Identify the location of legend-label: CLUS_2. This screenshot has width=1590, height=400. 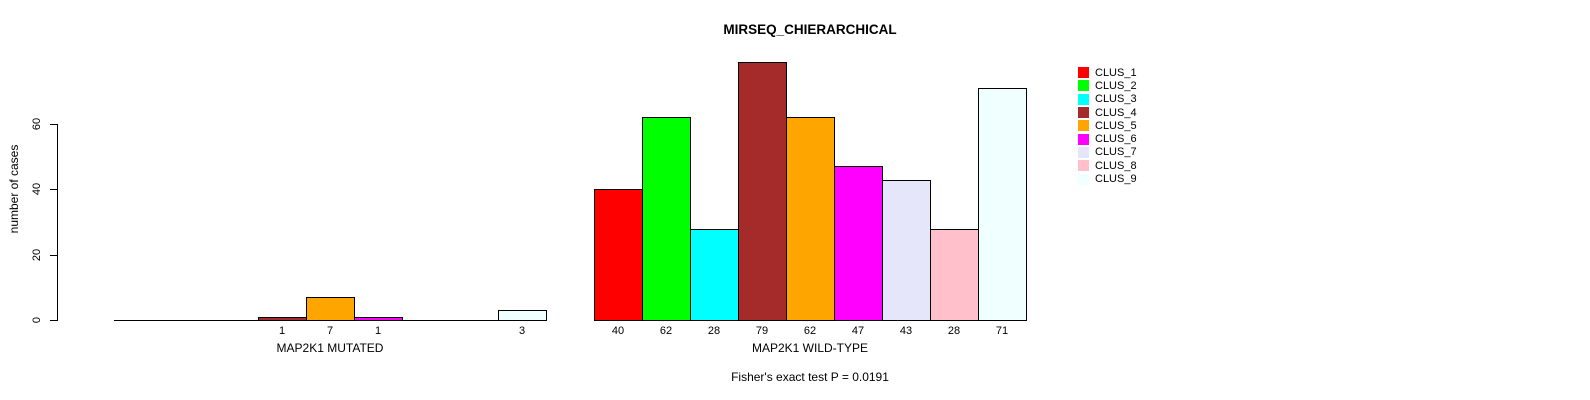
(1116, 85).